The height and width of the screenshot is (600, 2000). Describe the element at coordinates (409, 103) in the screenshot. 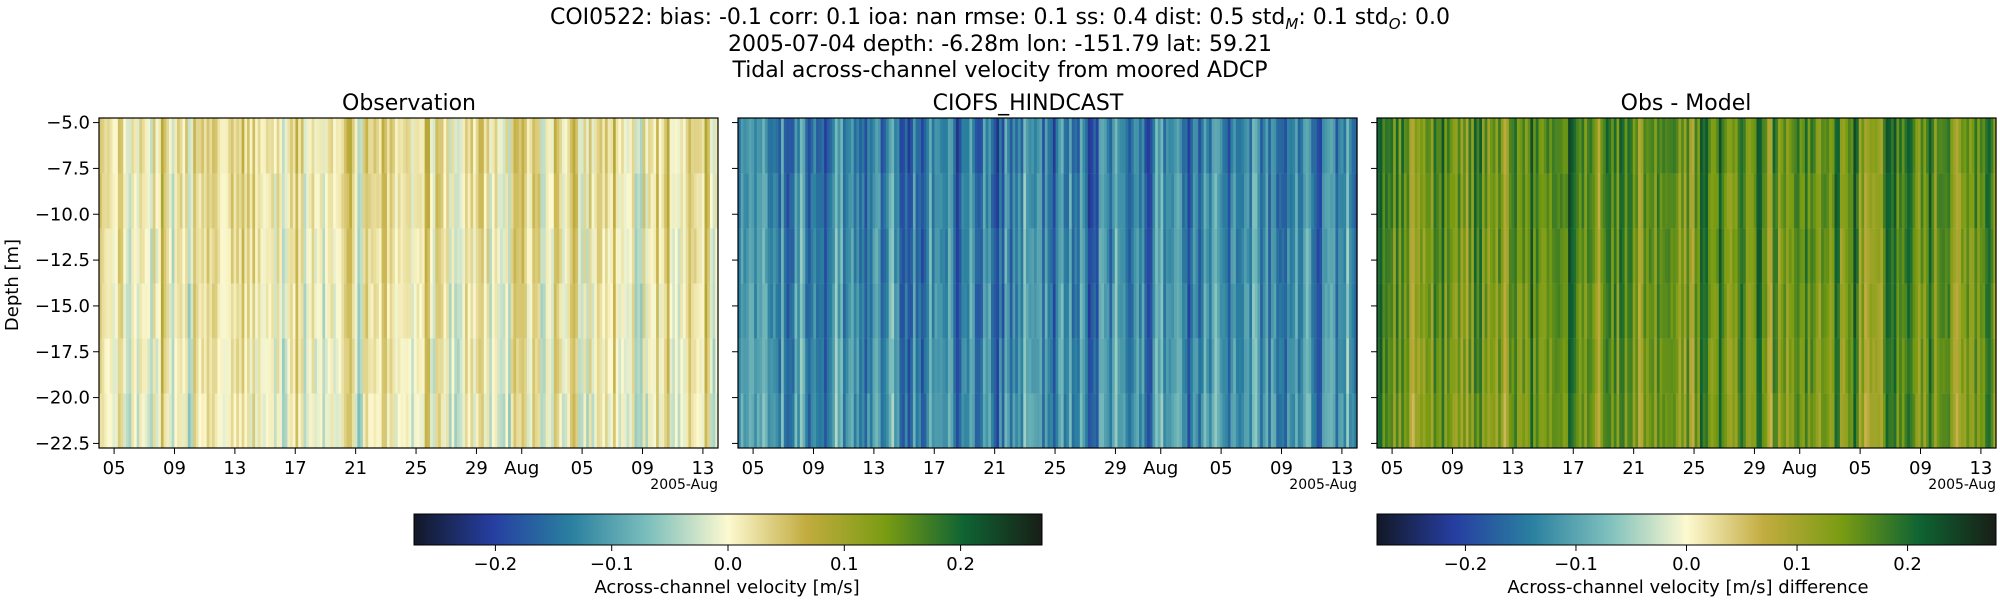

I see `panel-title-observation: Observation` at that location.